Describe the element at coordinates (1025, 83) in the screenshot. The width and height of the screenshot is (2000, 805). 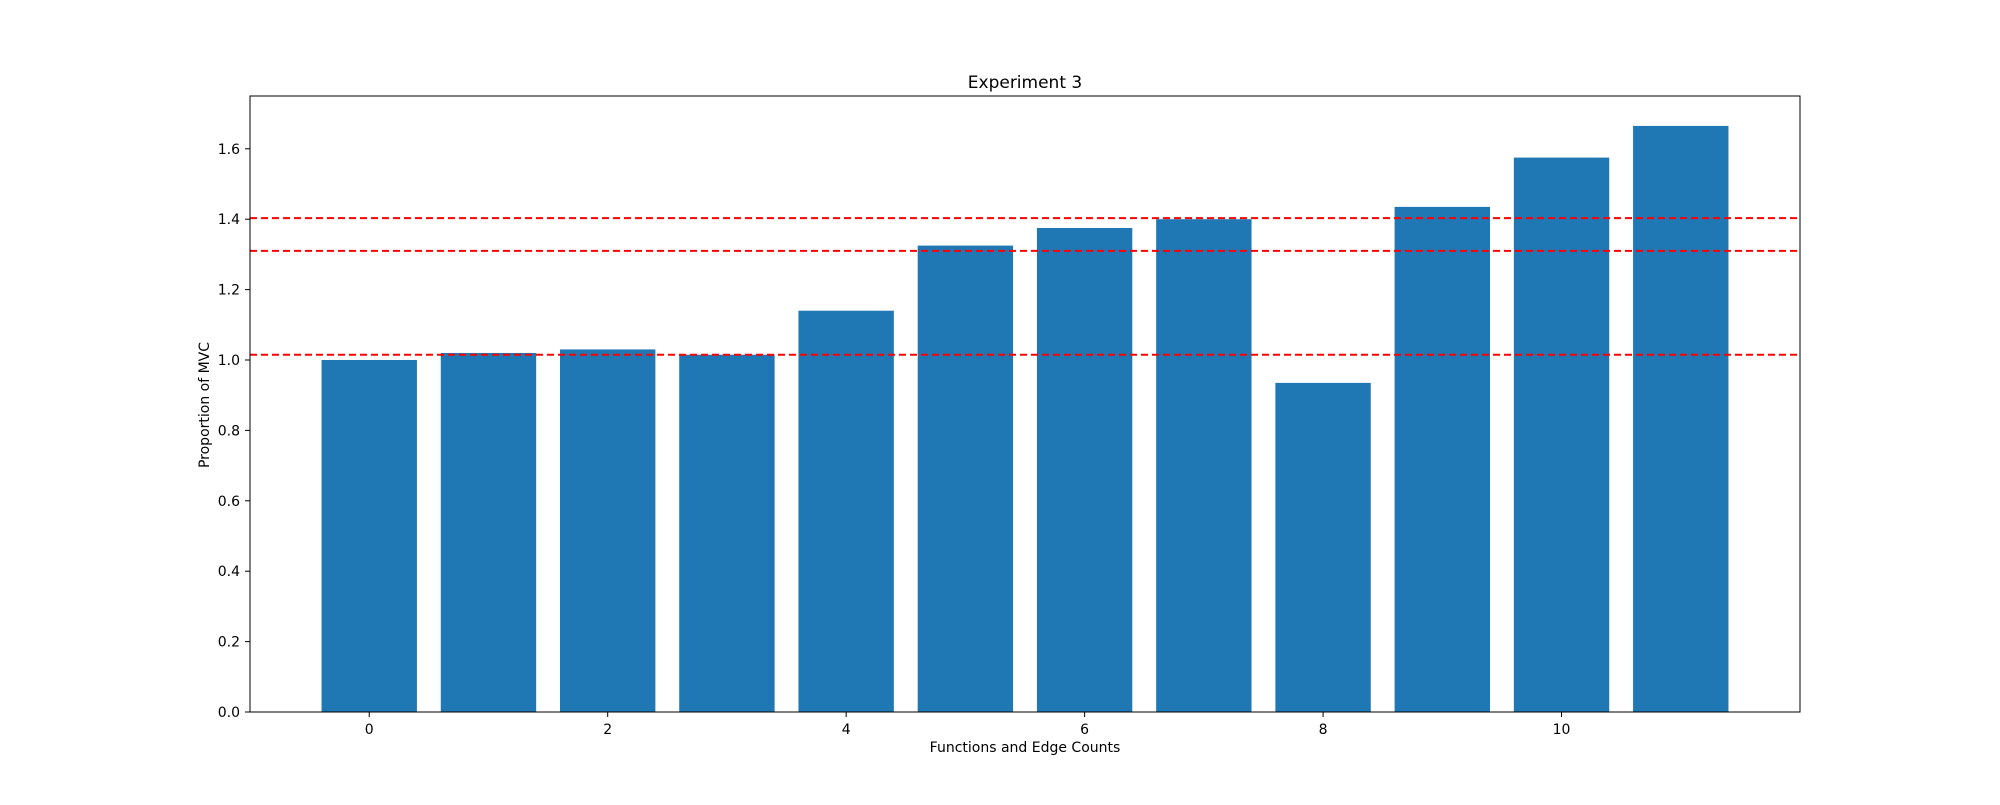
I see `chart-title: Experiment 3` at that location.